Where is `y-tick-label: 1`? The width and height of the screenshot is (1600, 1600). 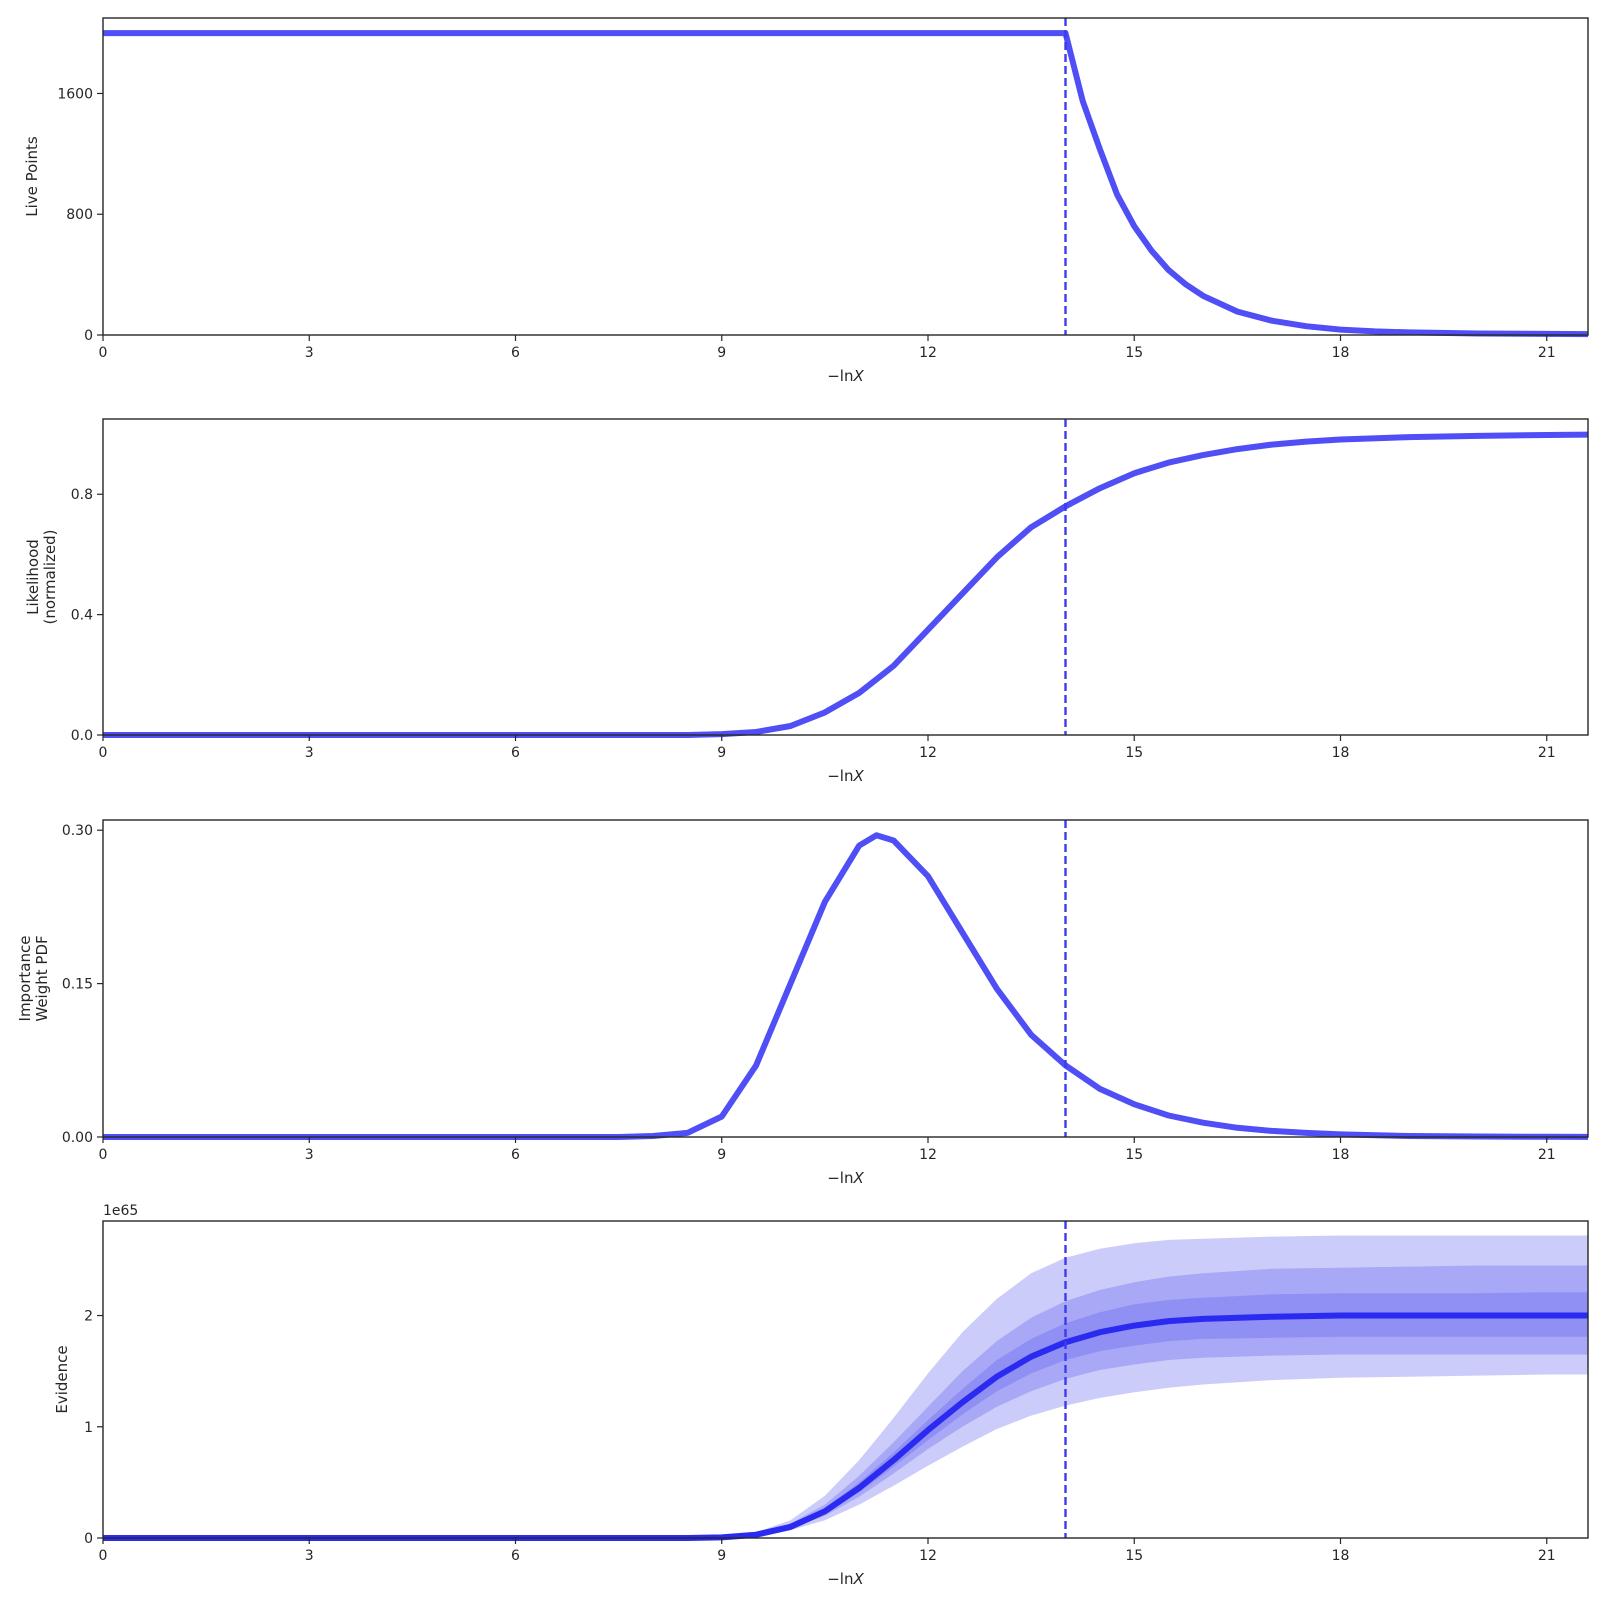 y-tick-label: 1 is located at coordinates (88, 1428).